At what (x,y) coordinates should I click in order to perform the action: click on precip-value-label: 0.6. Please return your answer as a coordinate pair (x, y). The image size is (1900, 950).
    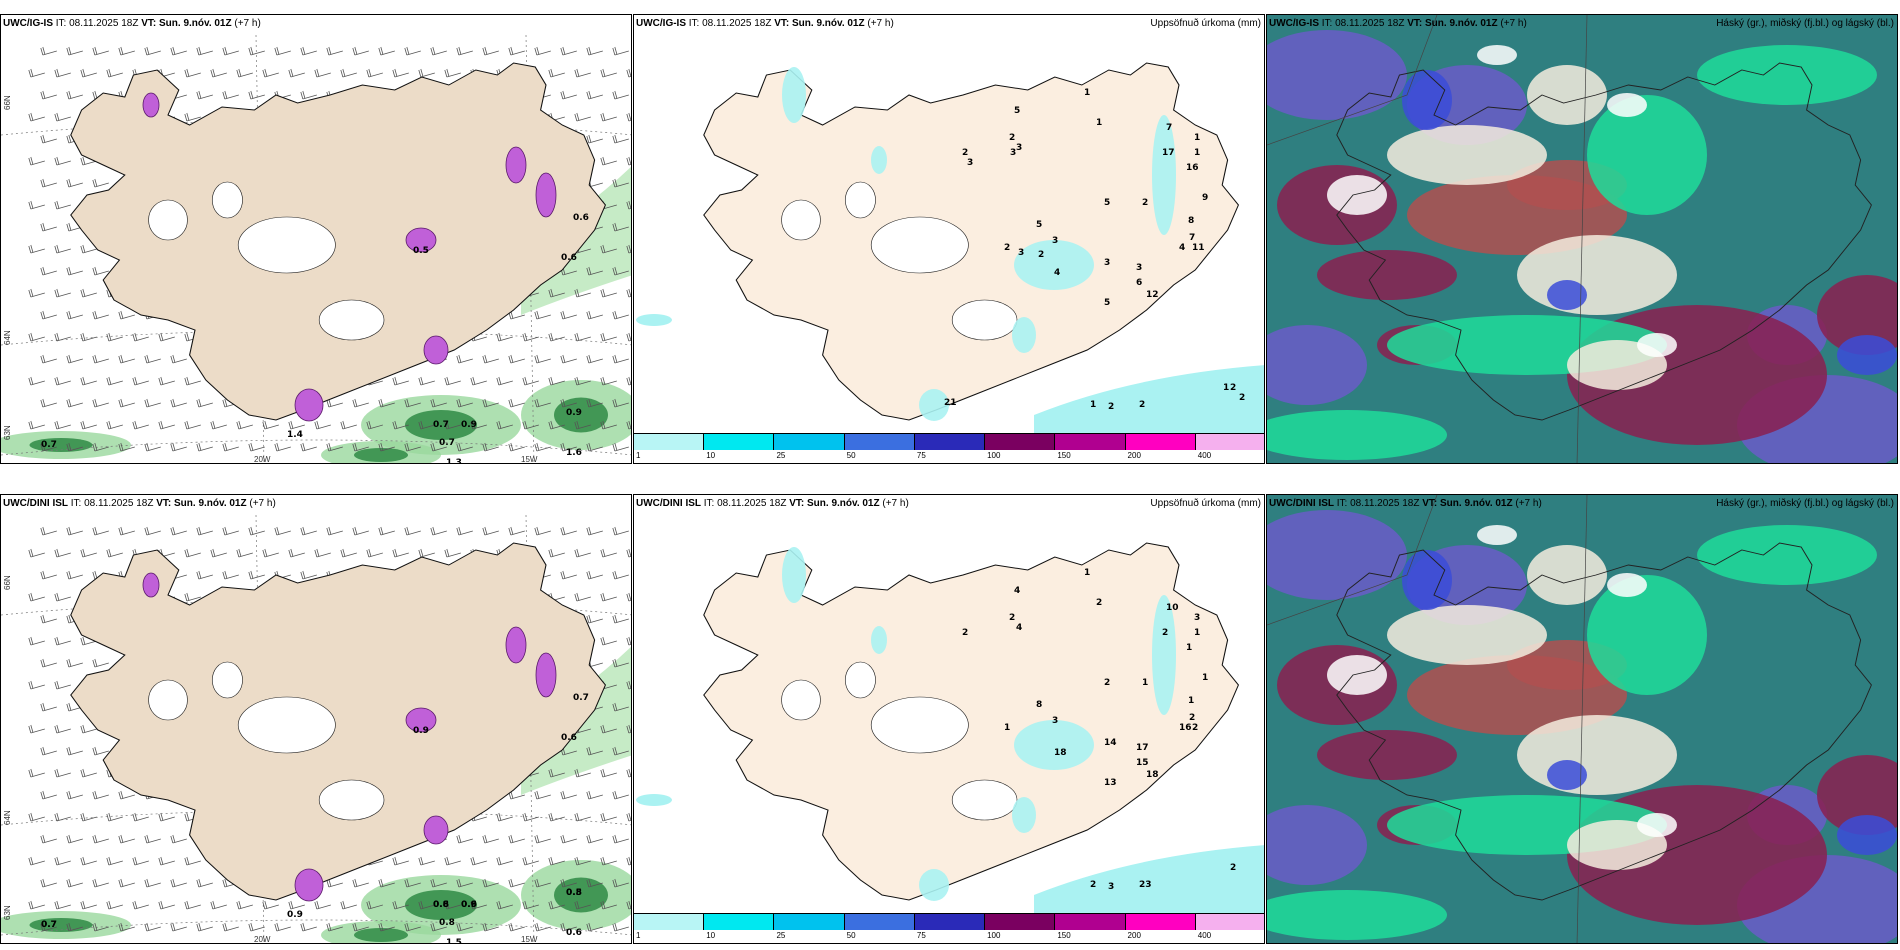
    Looking at the image, I should click on (469, 905).